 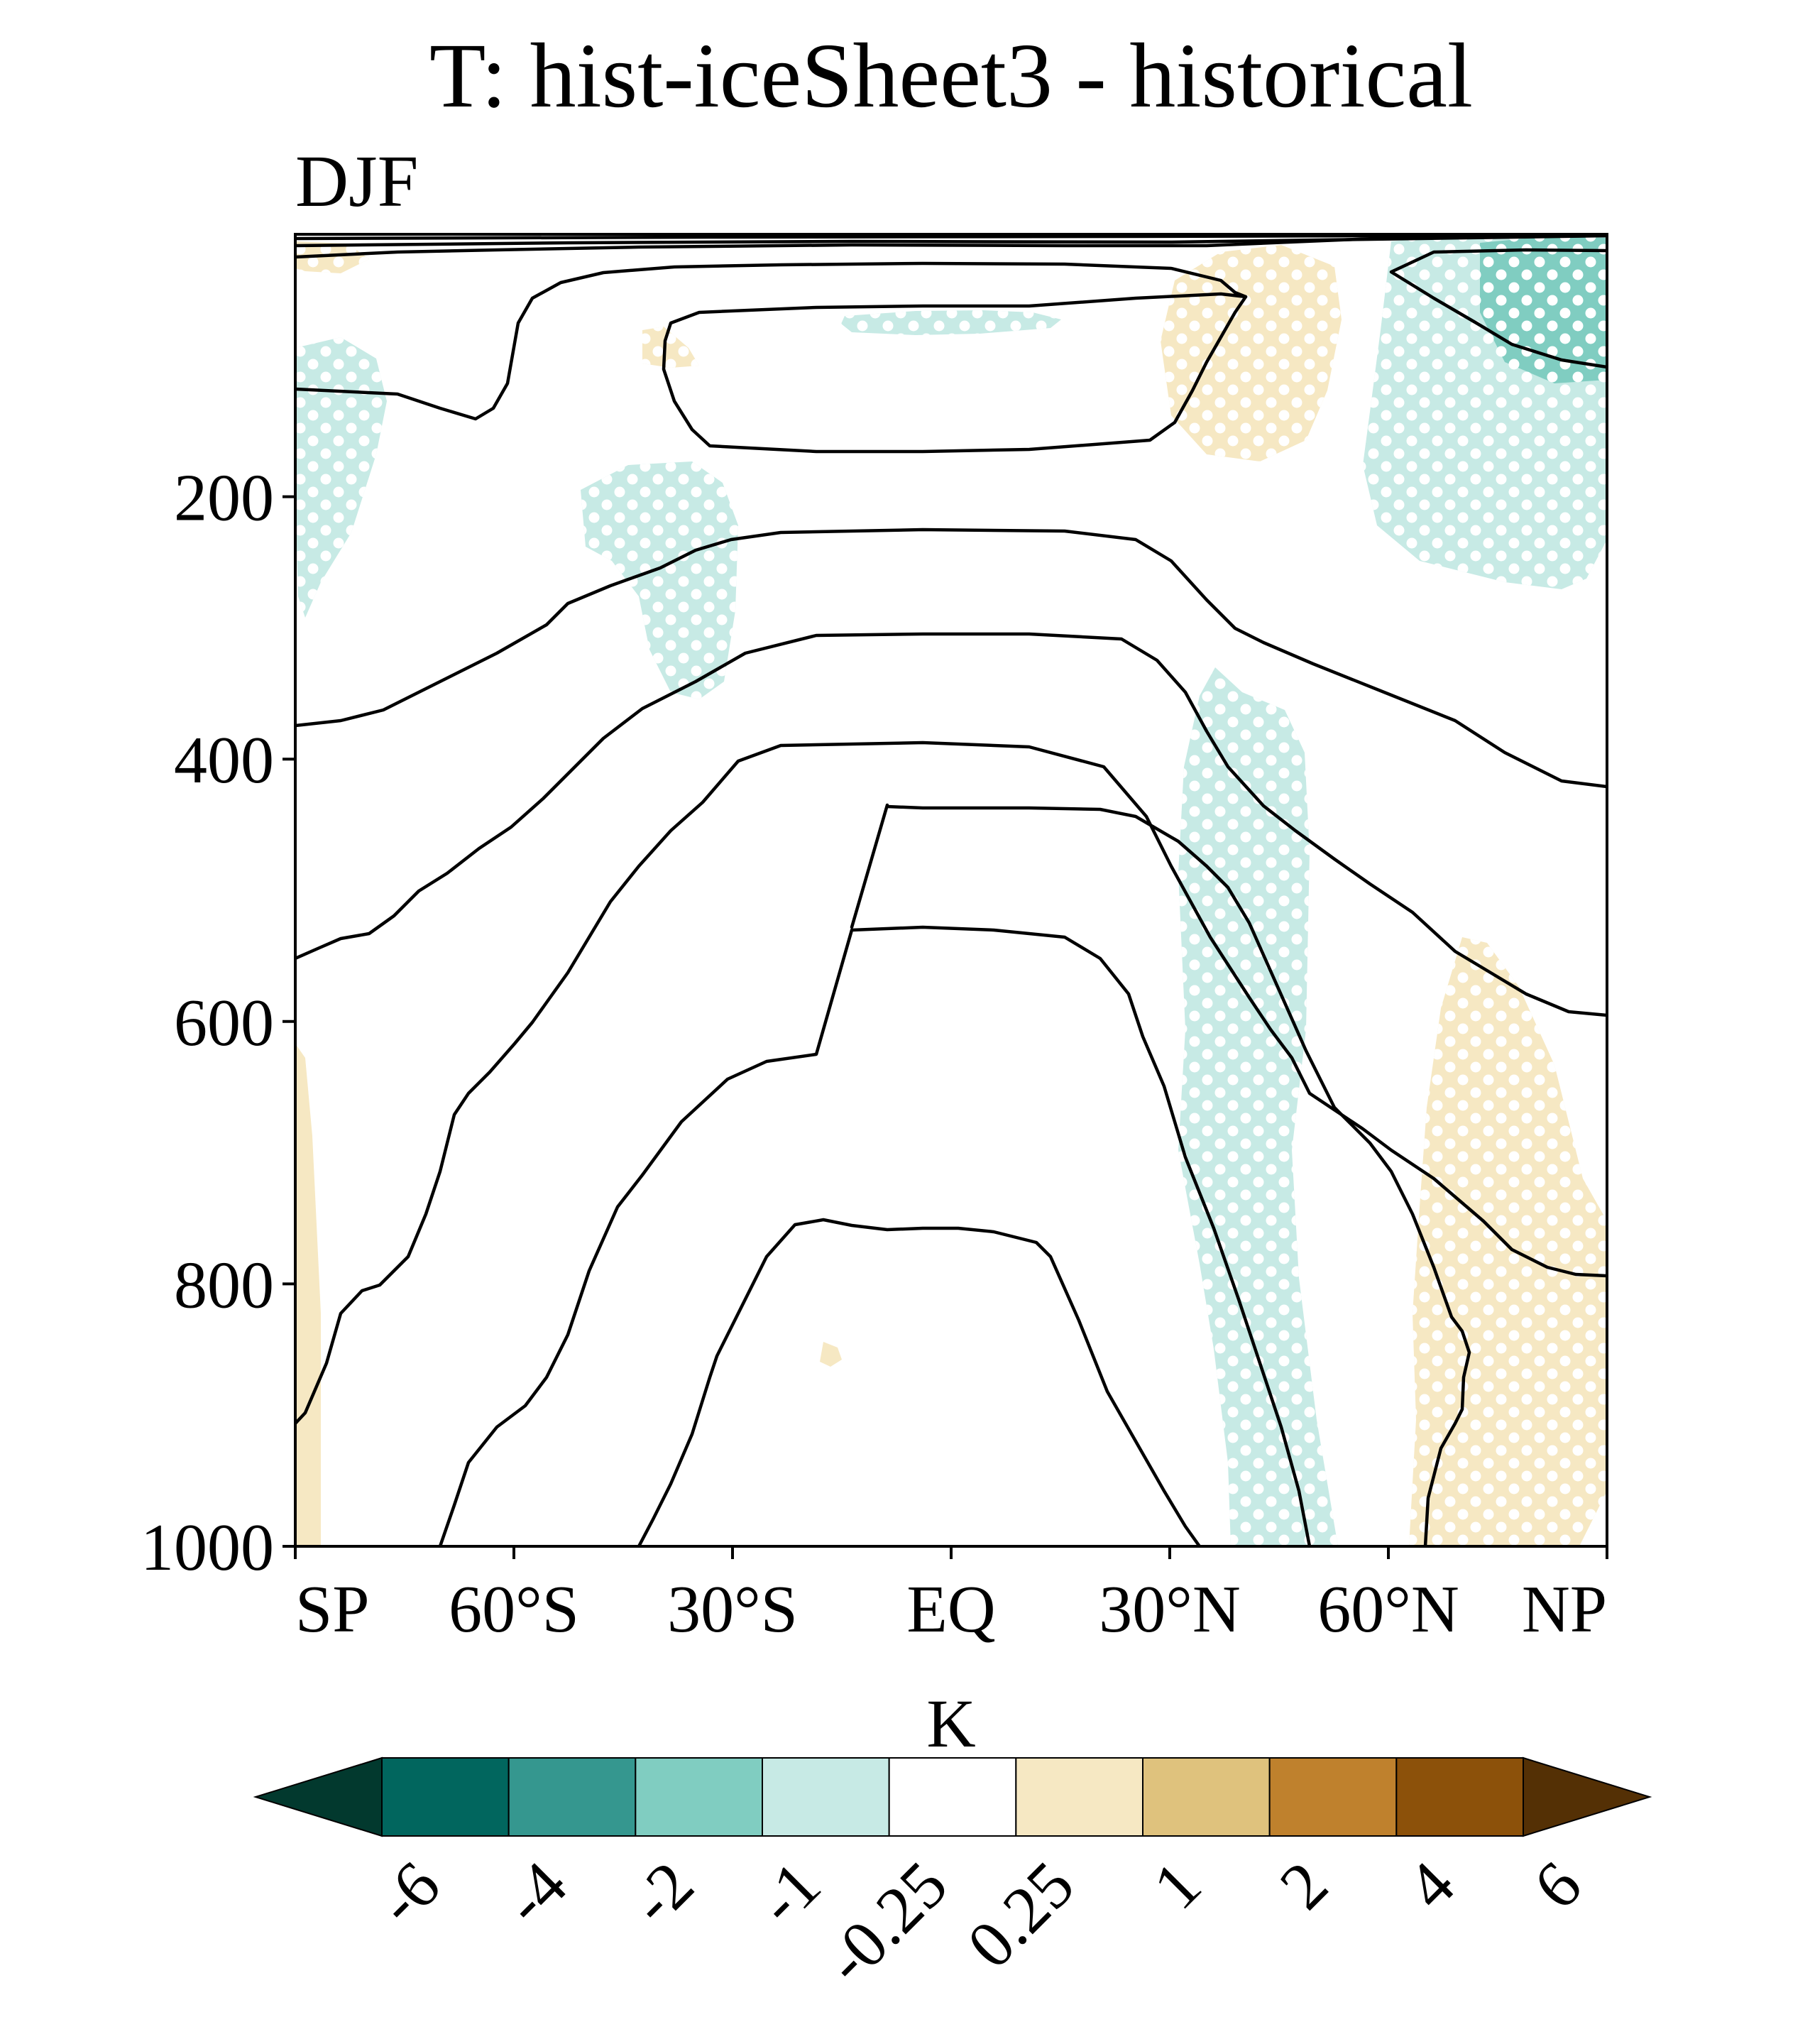 What do you see at coordinates (514, 1609) in the screenshot?
I see `x-tick-label: 60°S` at bounding box center [514, 1609].